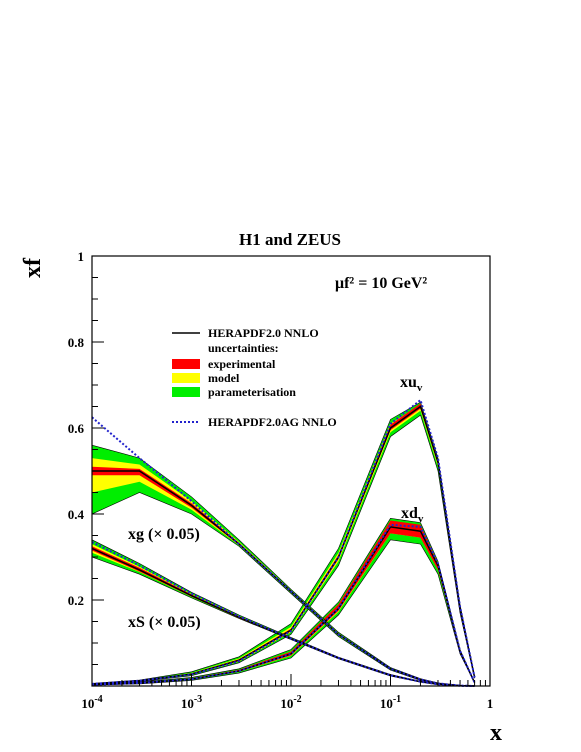  What do you see at coordinates (412, 515) in the screenshot?
I see `xdv-label: xdv` at bounding box center [412, 515].